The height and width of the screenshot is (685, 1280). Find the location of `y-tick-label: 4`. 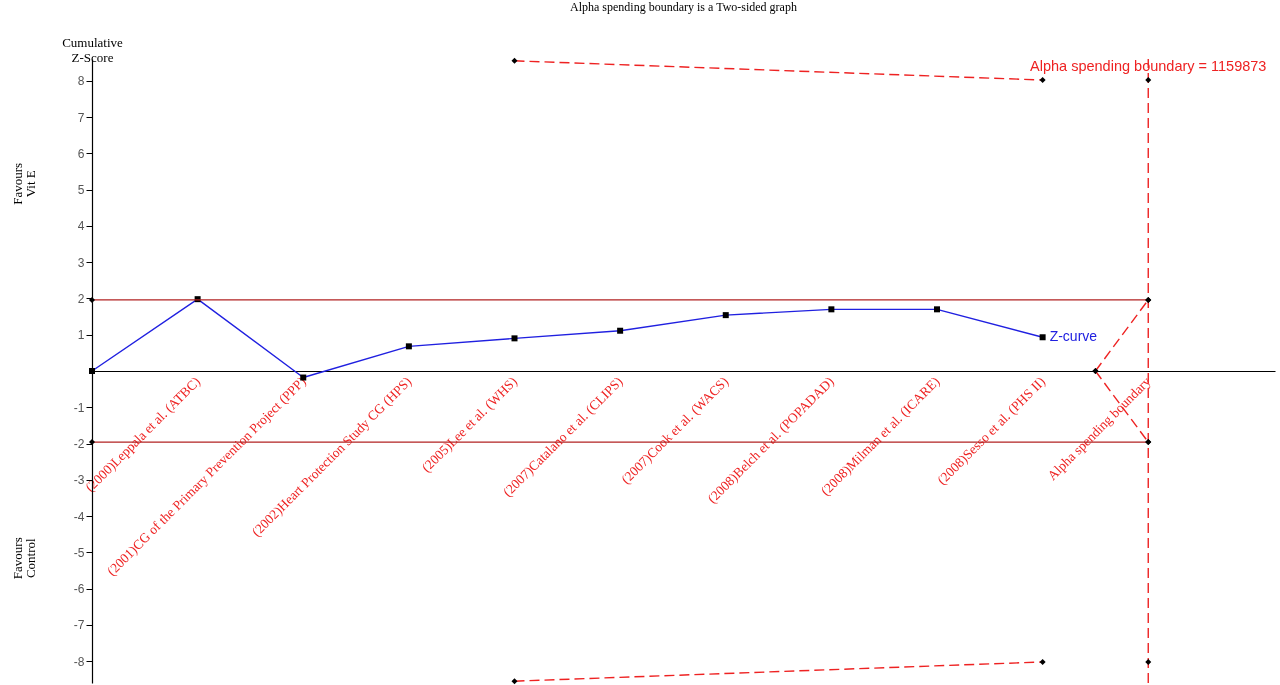

y-tick-label: 4 is located at coordinates (81, 226).